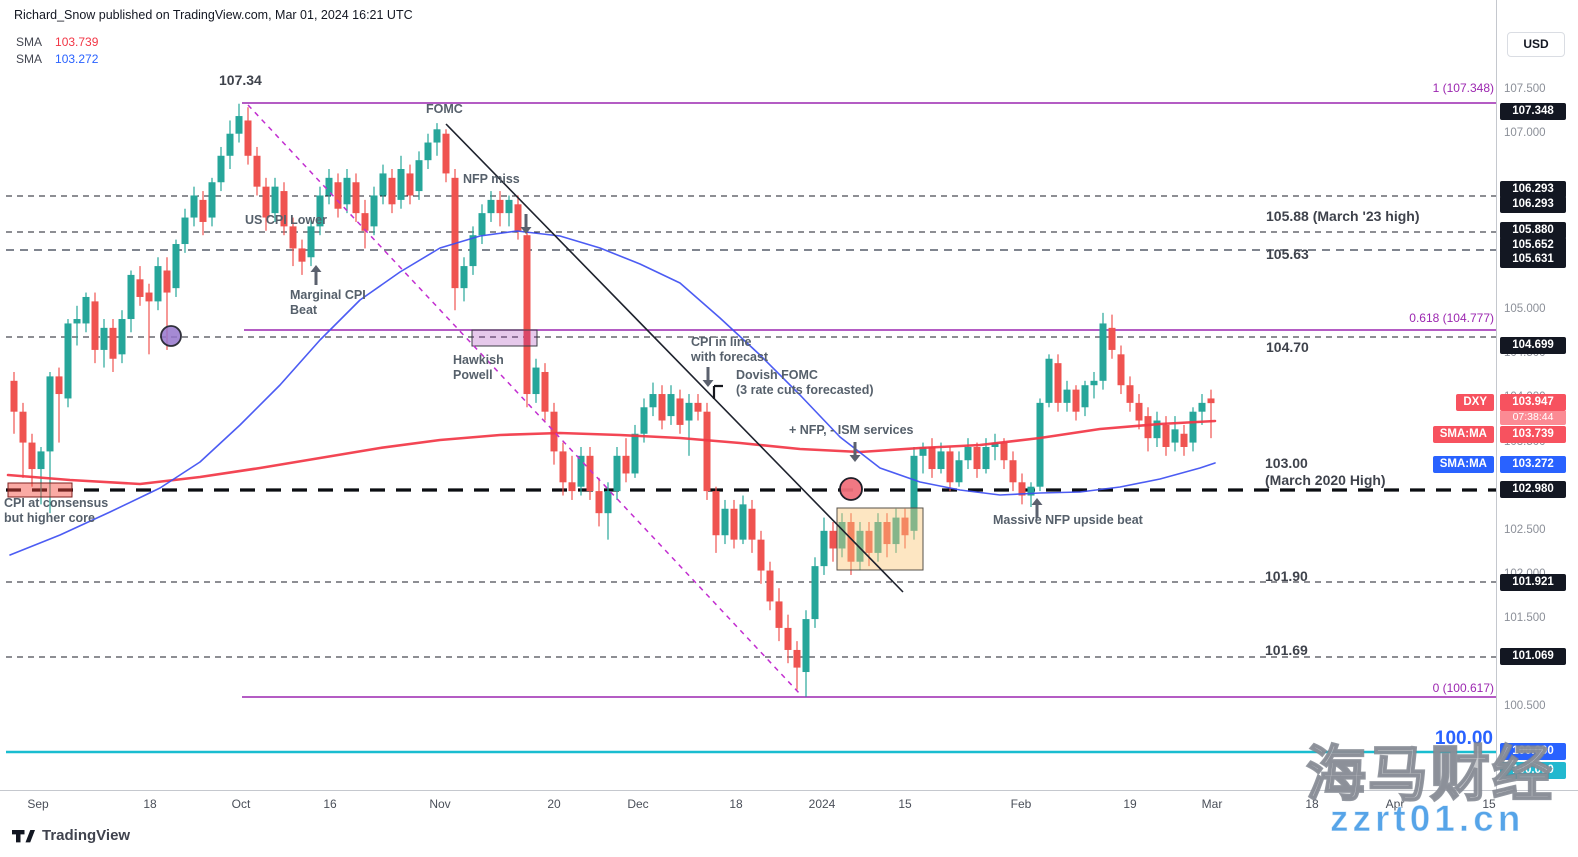  What do you see at coordinates (1130, 804) in the screenshot?
I see `time-tick-label: 19` at bounding box center [1130, 804].